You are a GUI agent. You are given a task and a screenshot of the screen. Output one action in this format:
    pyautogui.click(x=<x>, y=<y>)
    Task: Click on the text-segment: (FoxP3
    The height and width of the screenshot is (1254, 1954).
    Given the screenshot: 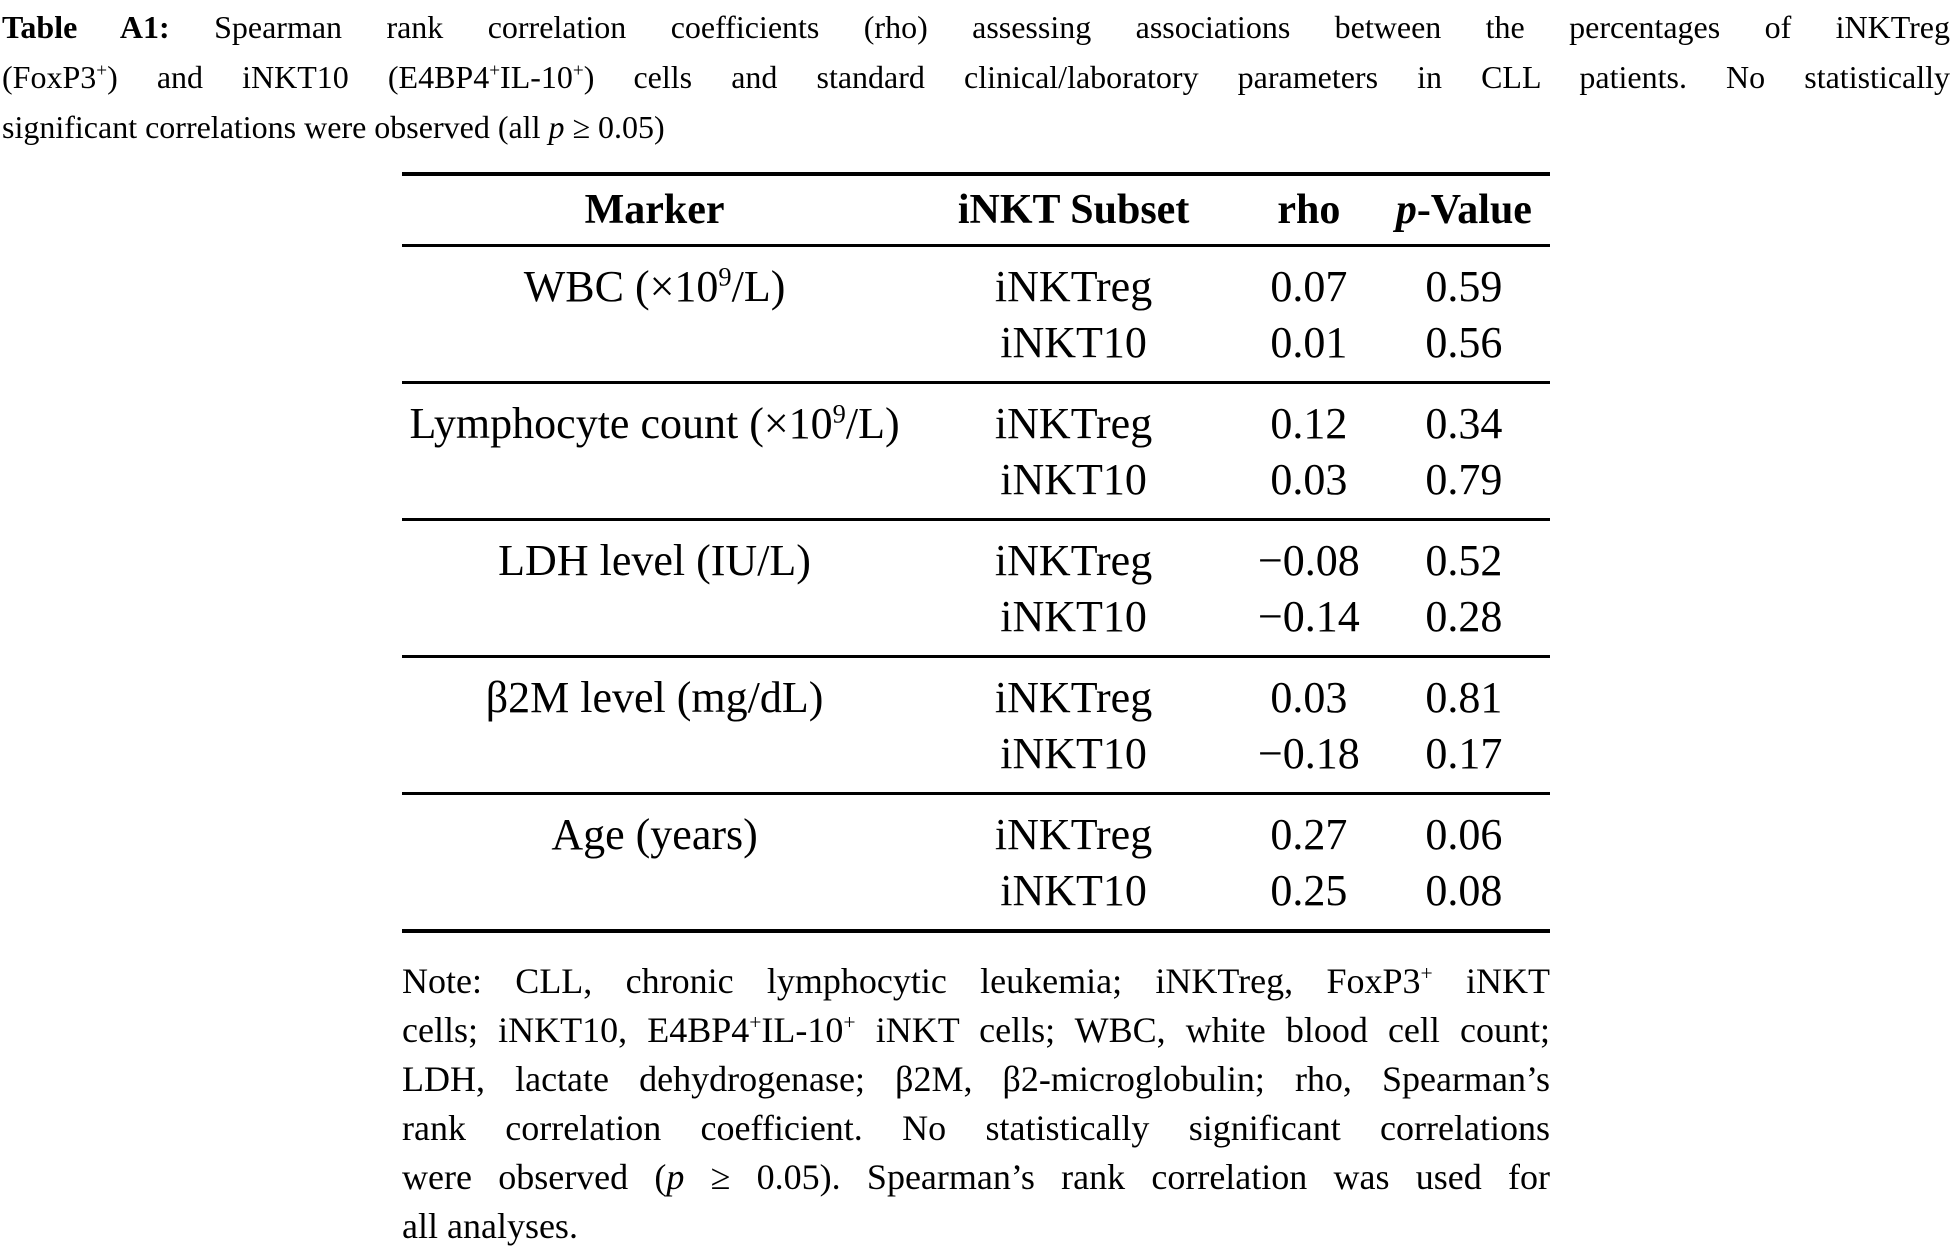 What is the action you would take?
    pyautogui.click(x=49, y=77)
    